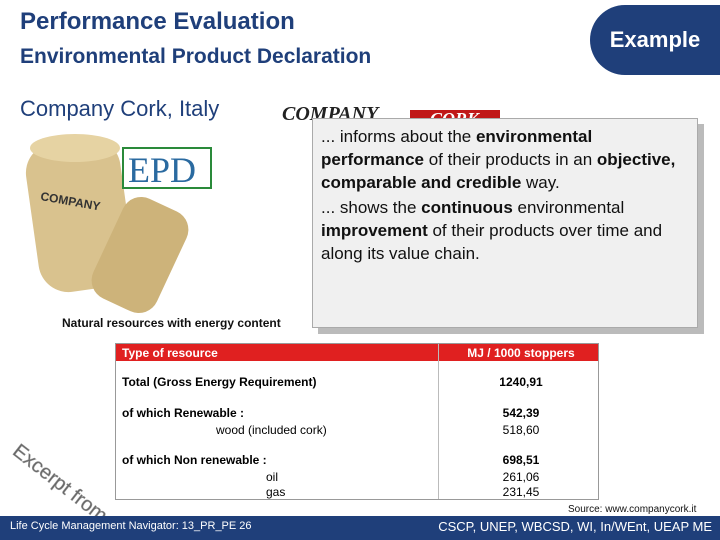 The image size is (720, 540). Describe the element at coordinates (521, 430) in the screenshot. I see `table-cell: 518,60` at that location.